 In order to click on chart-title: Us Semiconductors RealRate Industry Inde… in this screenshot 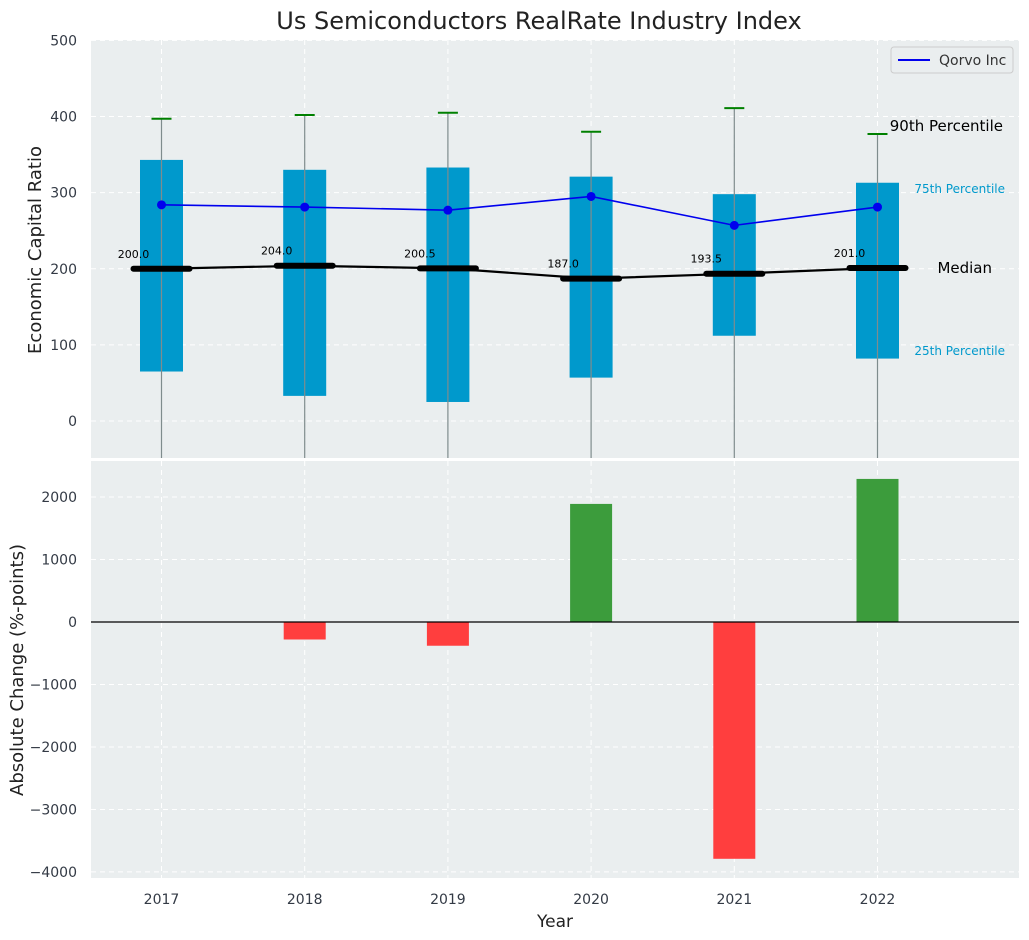, I will do `click(538, 21)`.